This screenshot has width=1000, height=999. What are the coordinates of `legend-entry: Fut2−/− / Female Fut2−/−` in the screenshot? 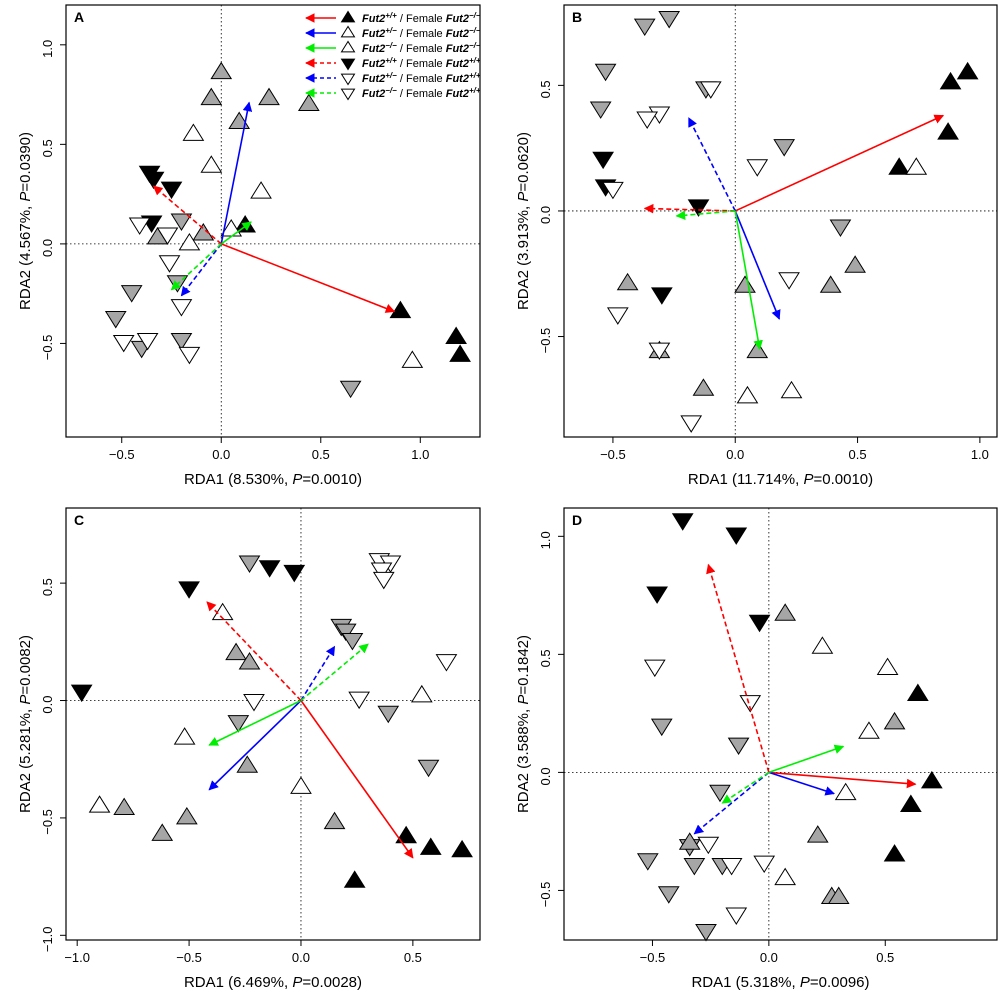 It's located at (393, 47).